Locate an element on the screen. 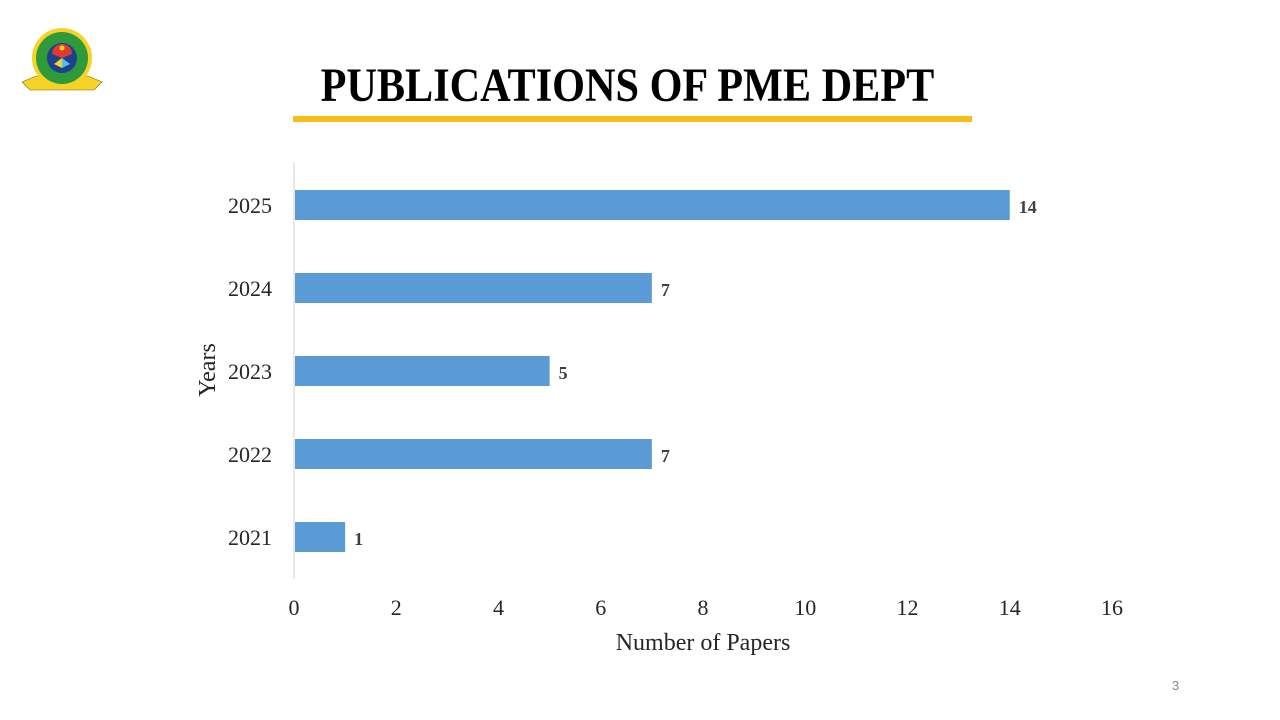  bar-2023 is located at coordinates (422, 371).